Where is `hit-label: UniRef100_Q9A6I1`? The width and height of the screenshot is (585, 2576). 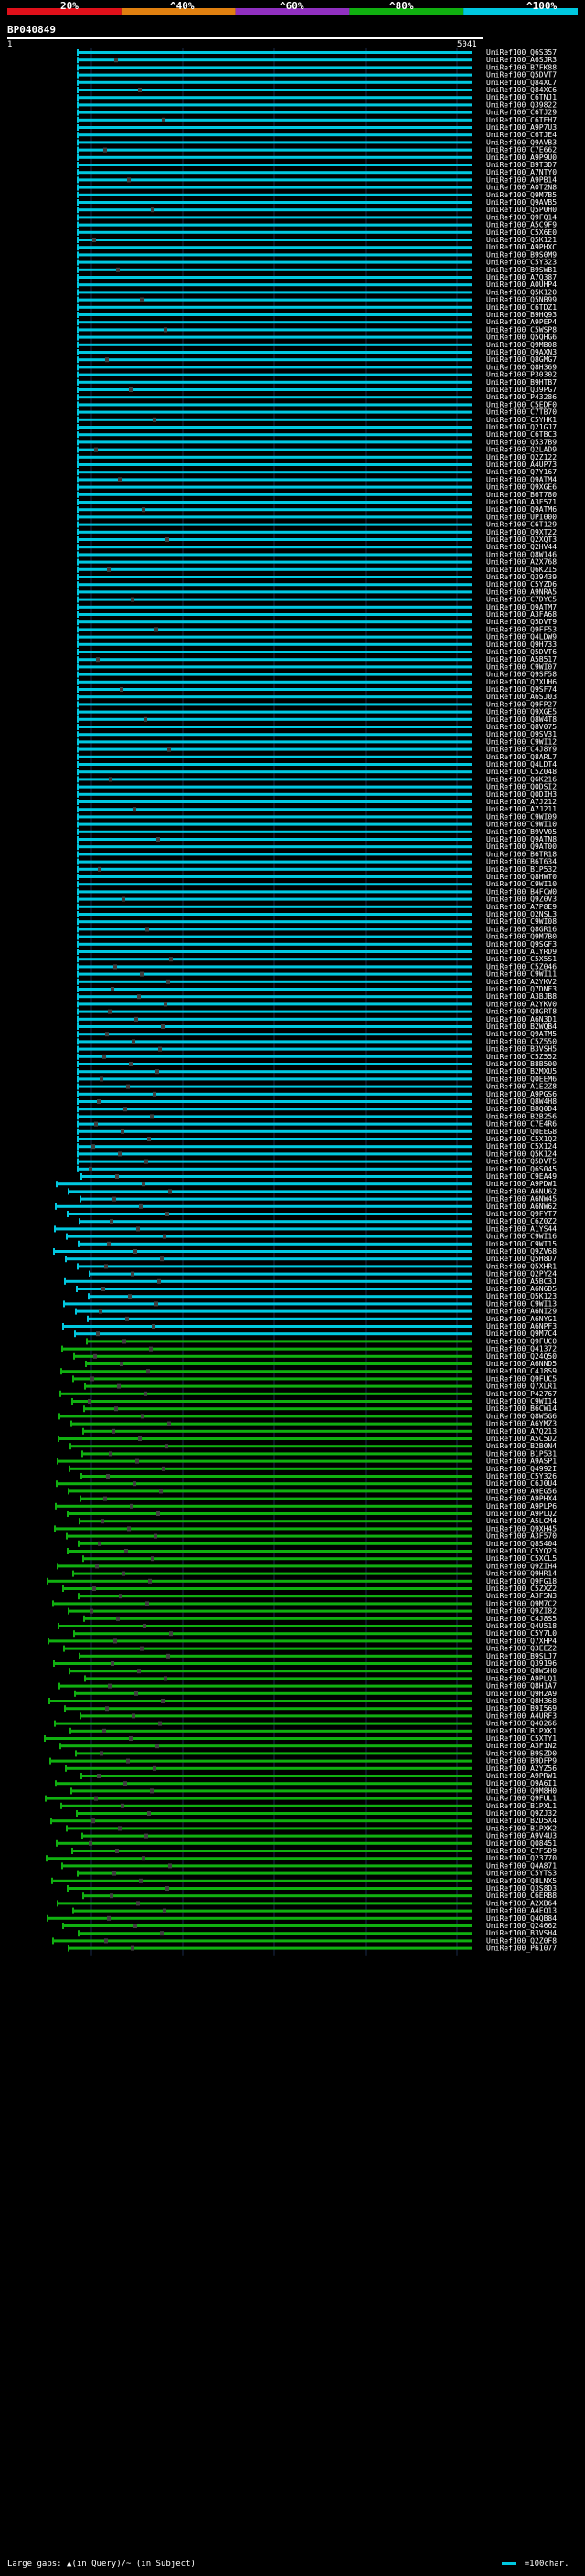 hit-label: UniRef100_Q9A6I1 is located at coordinates (521, 1783).